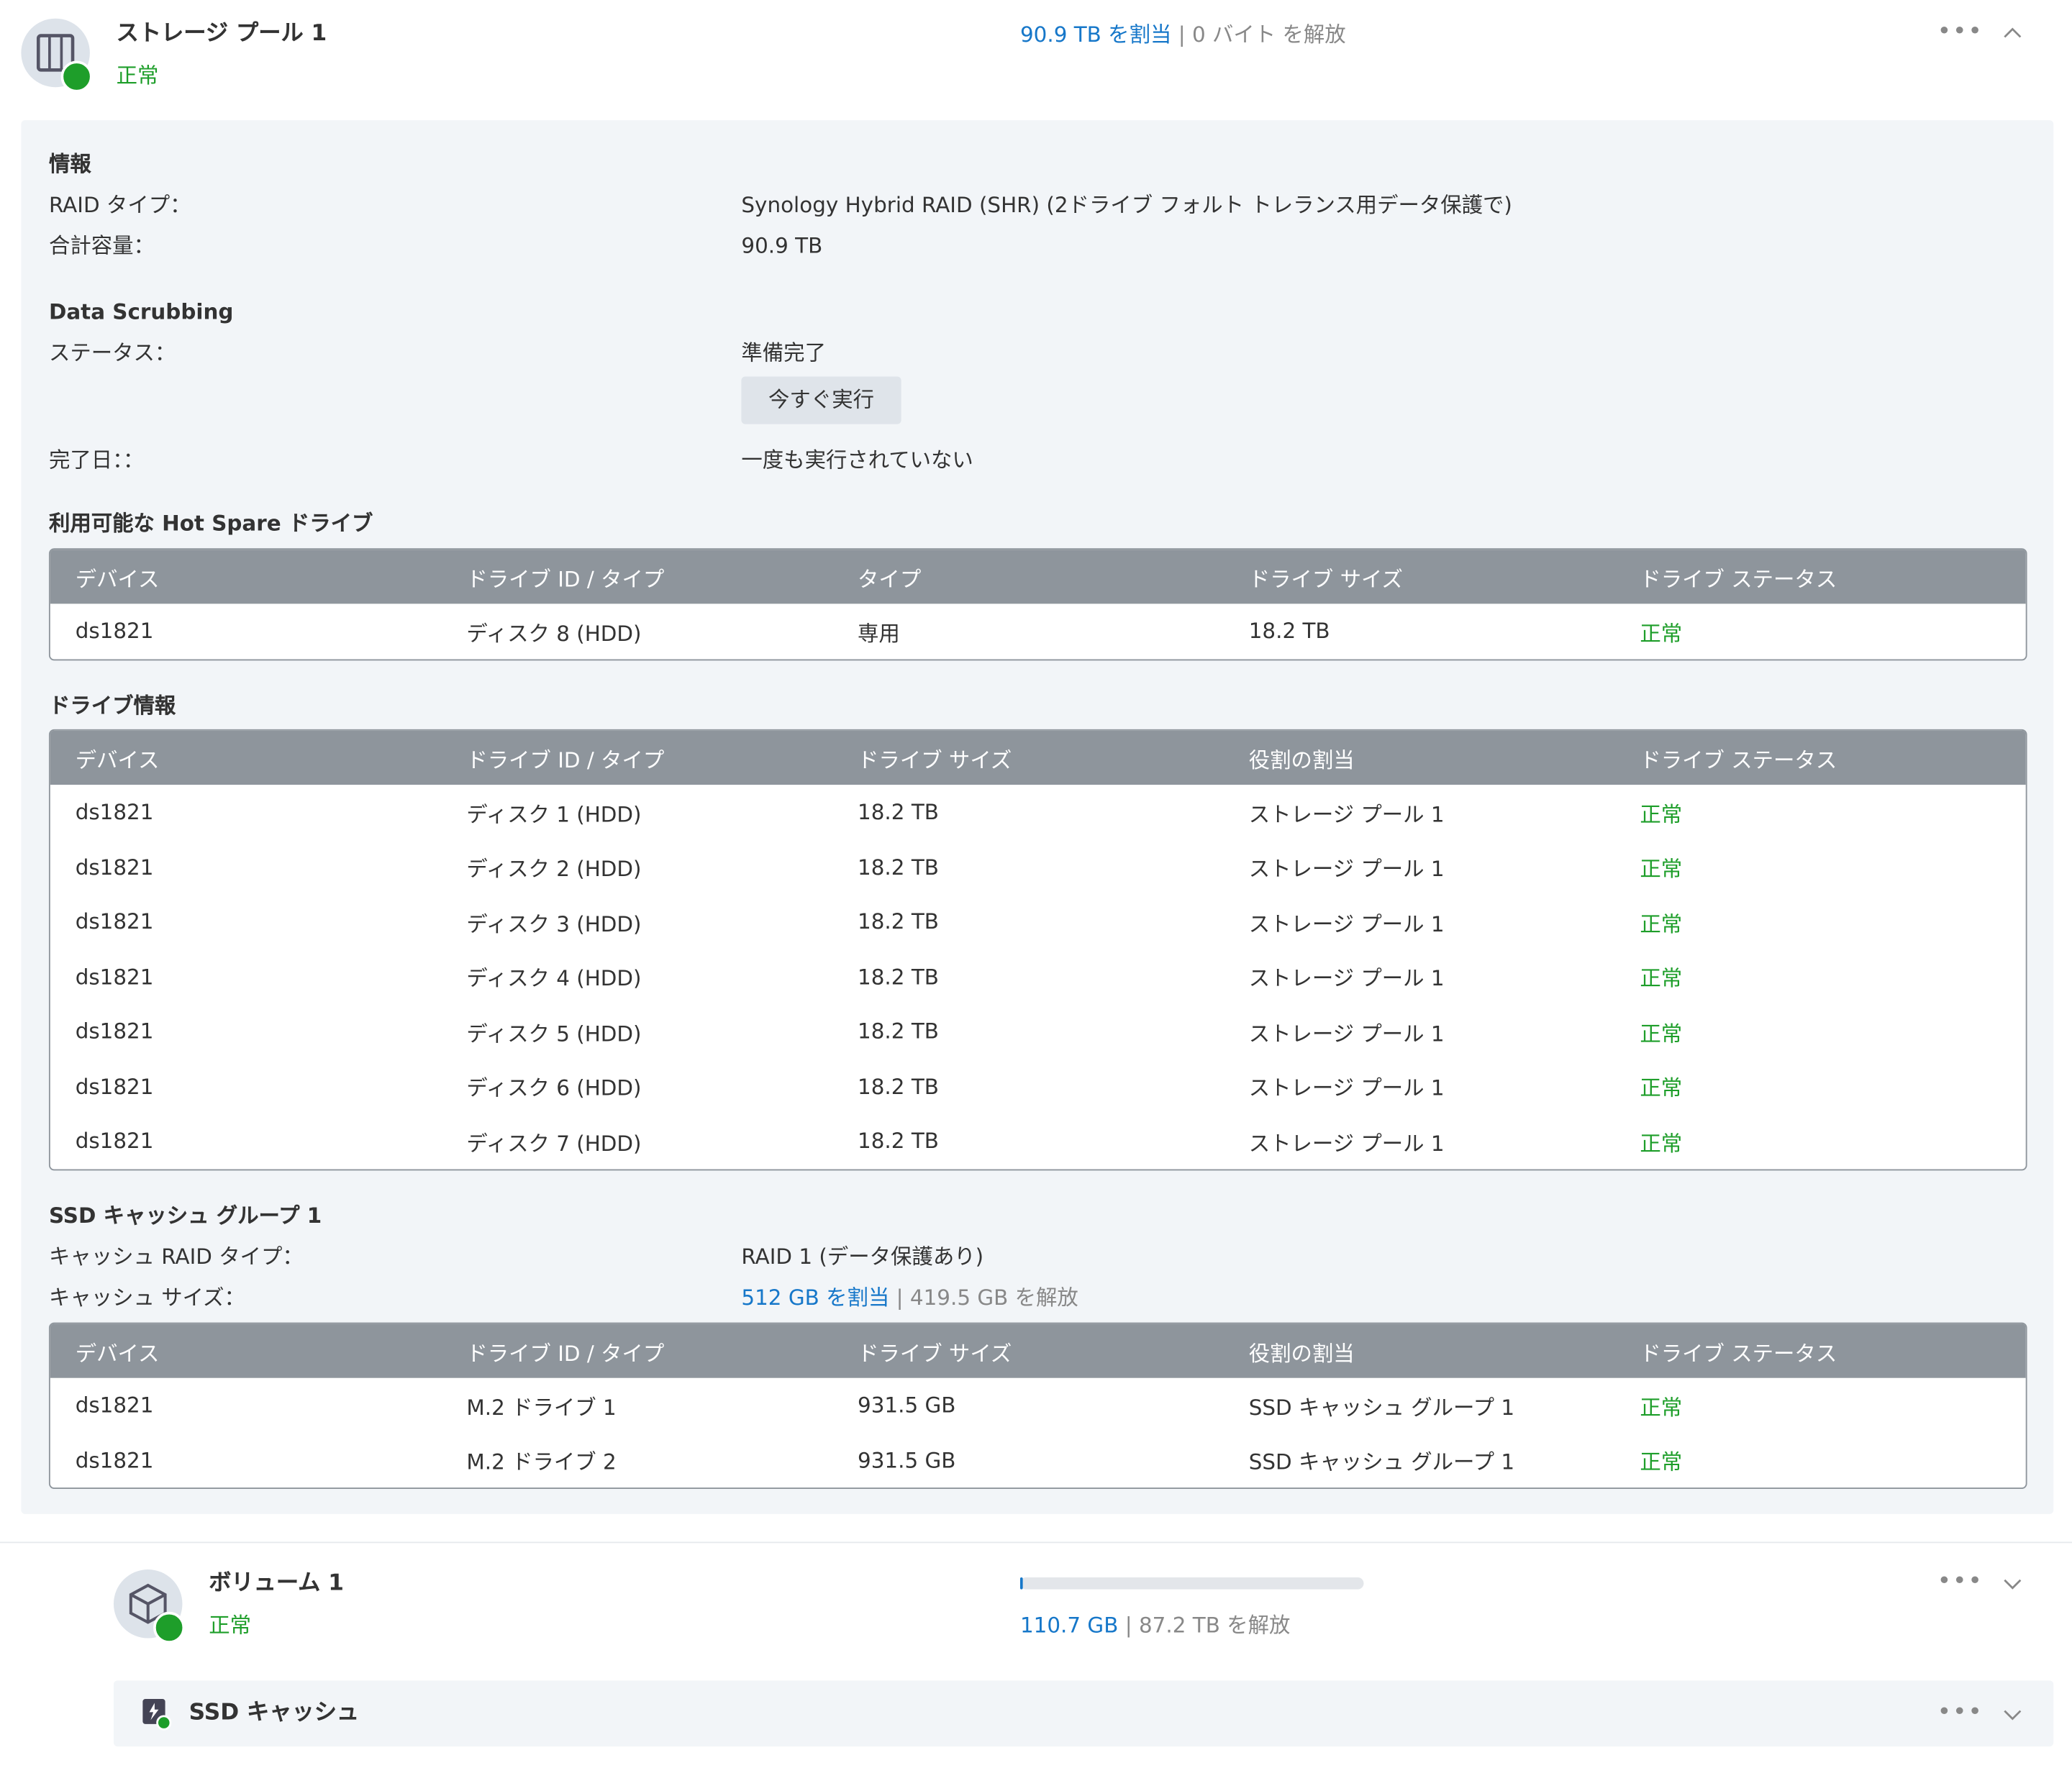  I want to click on section-heading: ドライブ情報, so click(112, 706).